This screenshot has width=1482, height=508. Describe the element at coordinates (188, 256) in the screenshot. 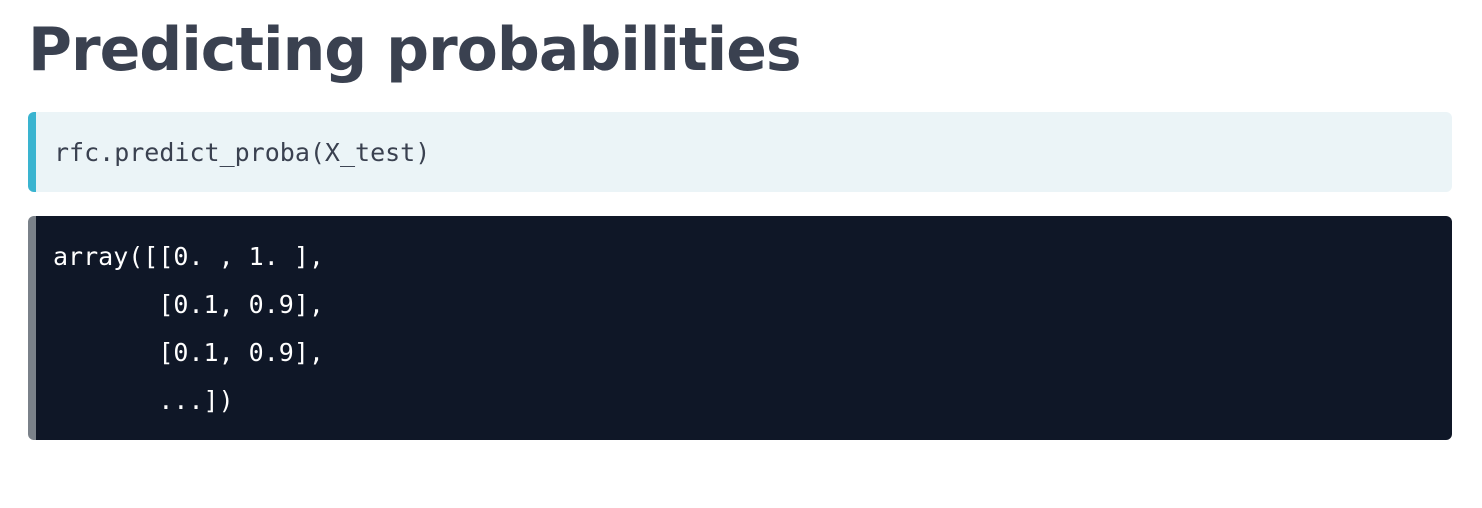

I see `code-output-line: array([[0. , 1. ],` at that location.